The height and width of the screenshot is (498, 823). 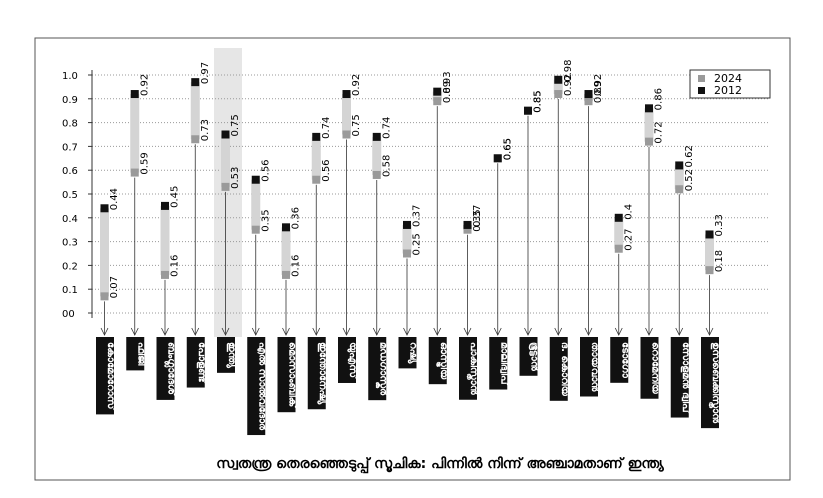 What do you see at coordinates (413, 353) in the screenshot?
I see `category-label: റഷ്യ` at bounding box center [413, 353].